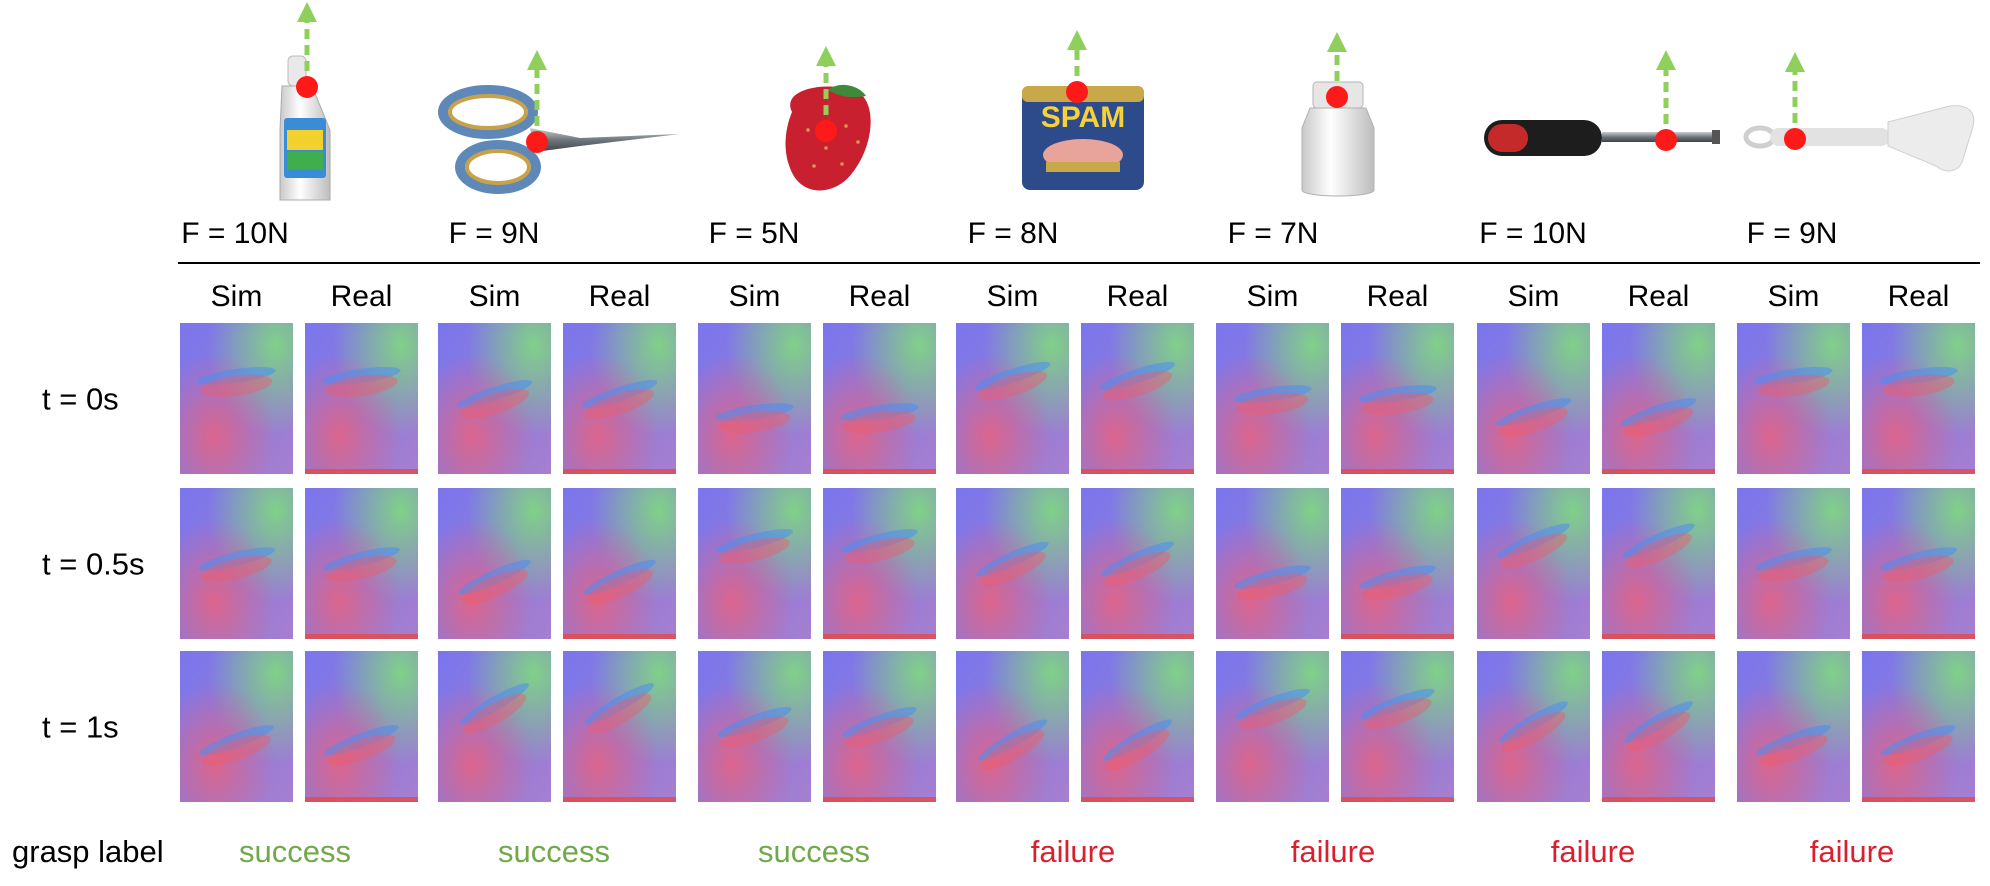 The width and height of the screenshot is (1990, 886). Describe the element at coordinates (754, 233) in the screenshot. I see `force-label: F = 5N` at that location.